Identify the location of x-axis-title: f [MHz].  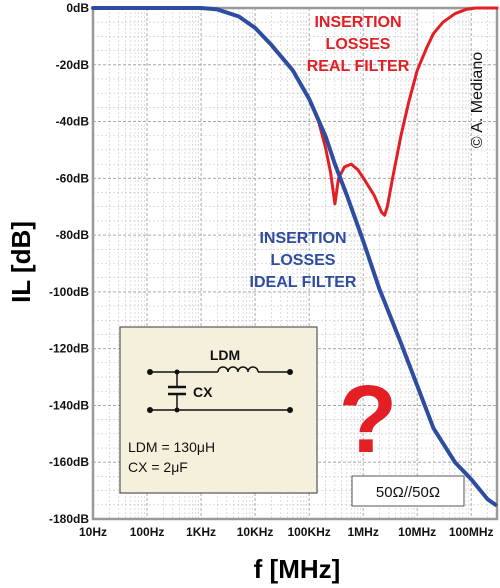
(297, 569).